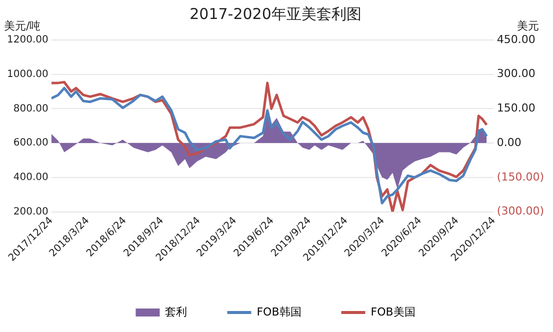 Image resolution: width=553 pixels, height=332 pixels. Describe the element at coordinates (520, 211) in the screenshot. I see `y2-tick-label: (300.00)` at that location.